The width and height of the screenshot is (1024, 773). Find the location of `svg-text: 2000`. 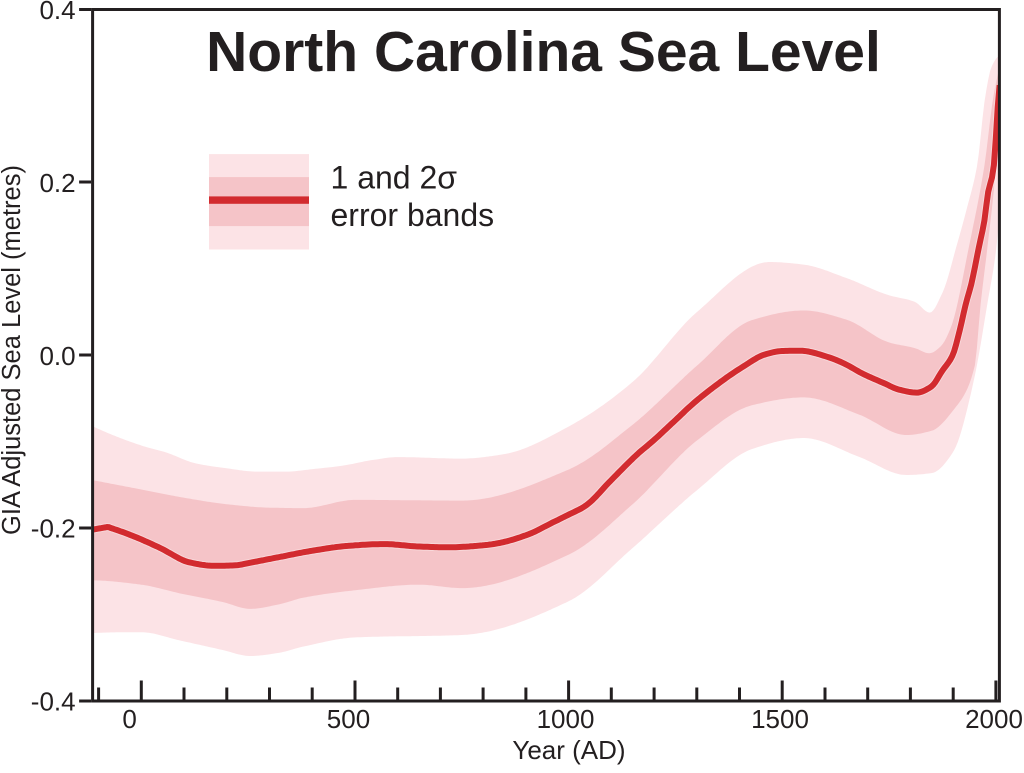

svg-text: 2000 is located at coordinates (994, 719).